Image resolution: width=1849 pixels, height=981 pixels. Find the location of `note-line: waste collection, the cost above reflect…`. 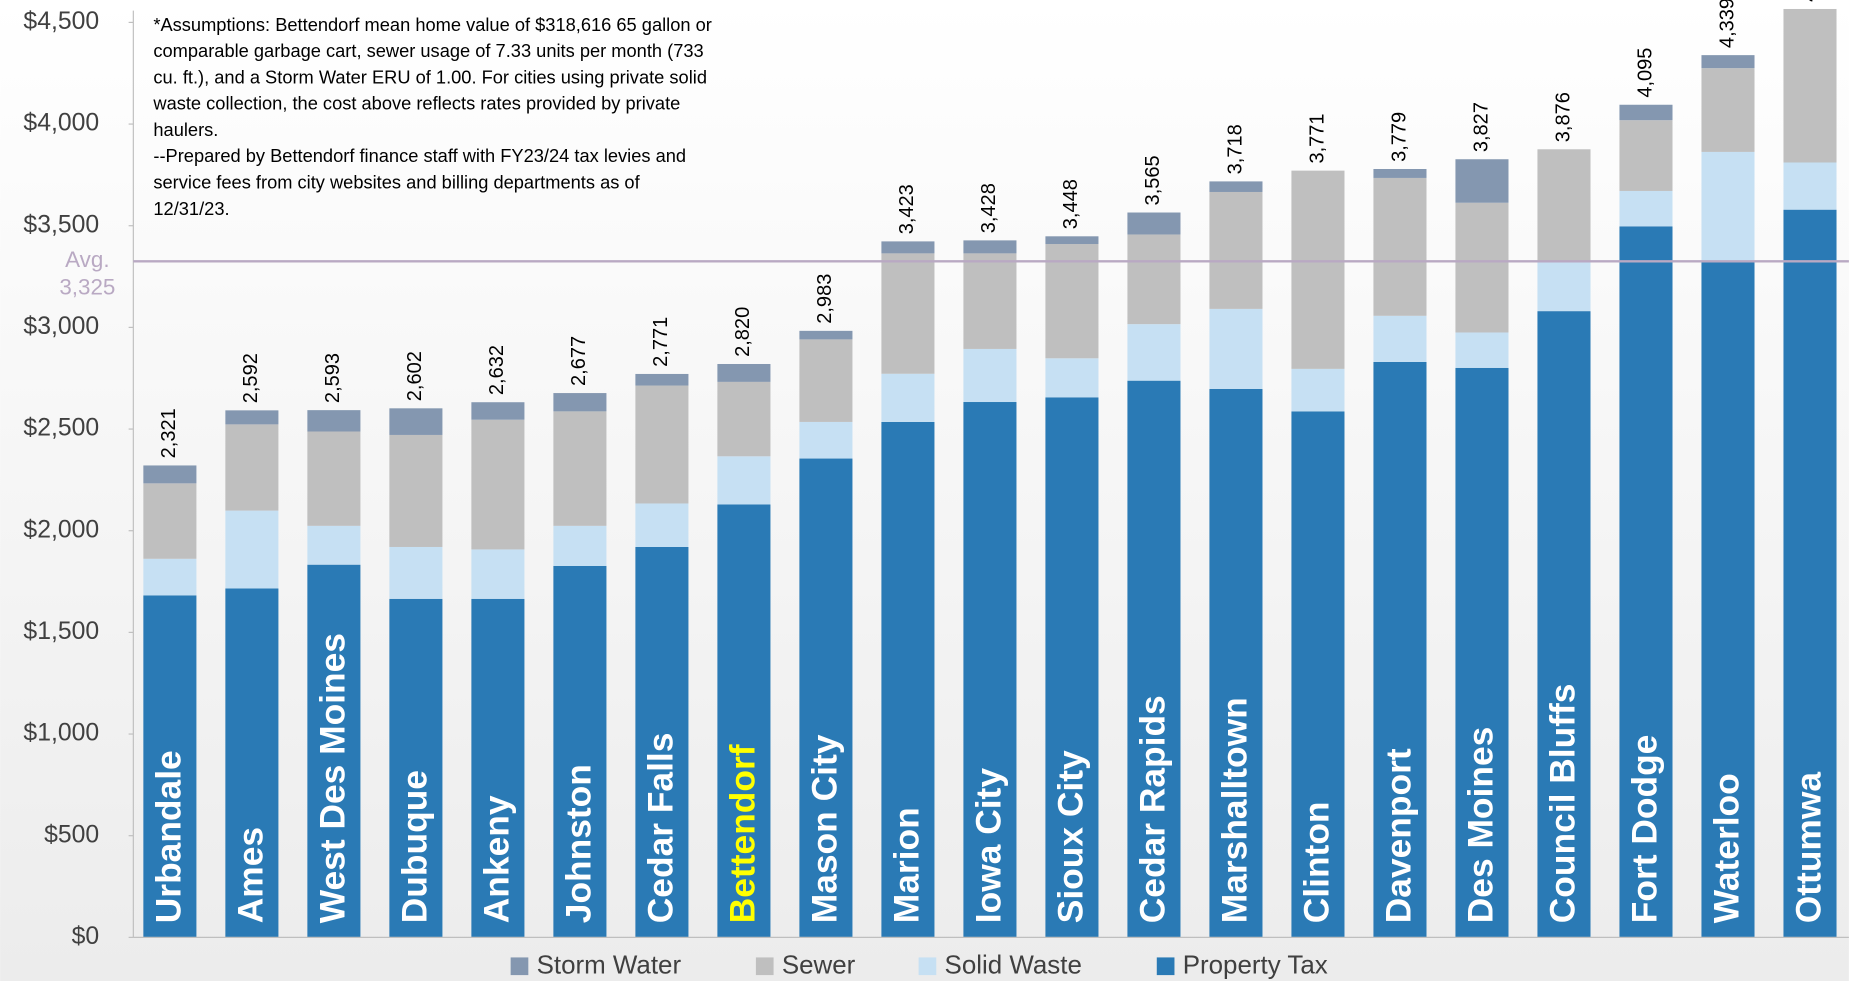

note-line: waste collection, the cost above reflect… is located at coordinates (416, 103).